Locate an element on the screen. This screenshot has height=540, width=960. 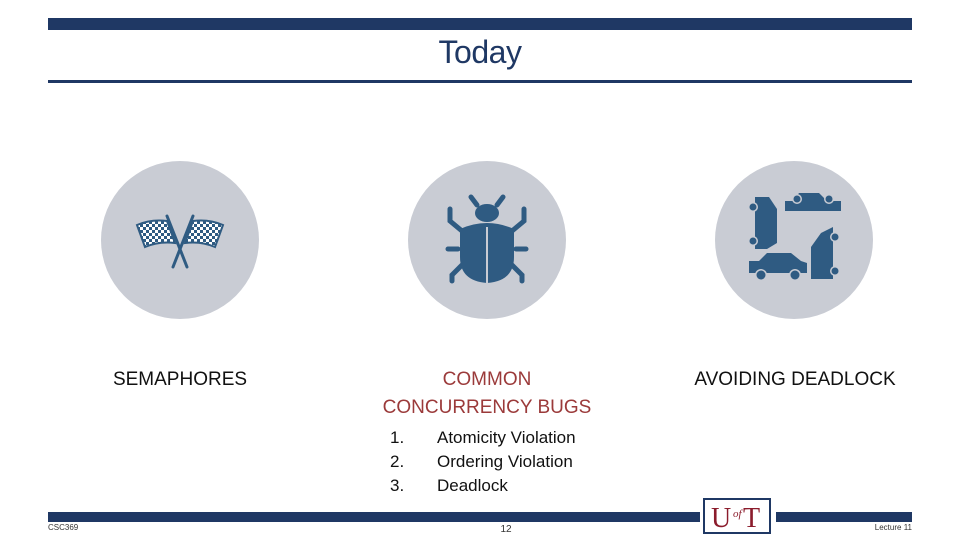
bugs-icon-circle is located at coordinates (487, 240).